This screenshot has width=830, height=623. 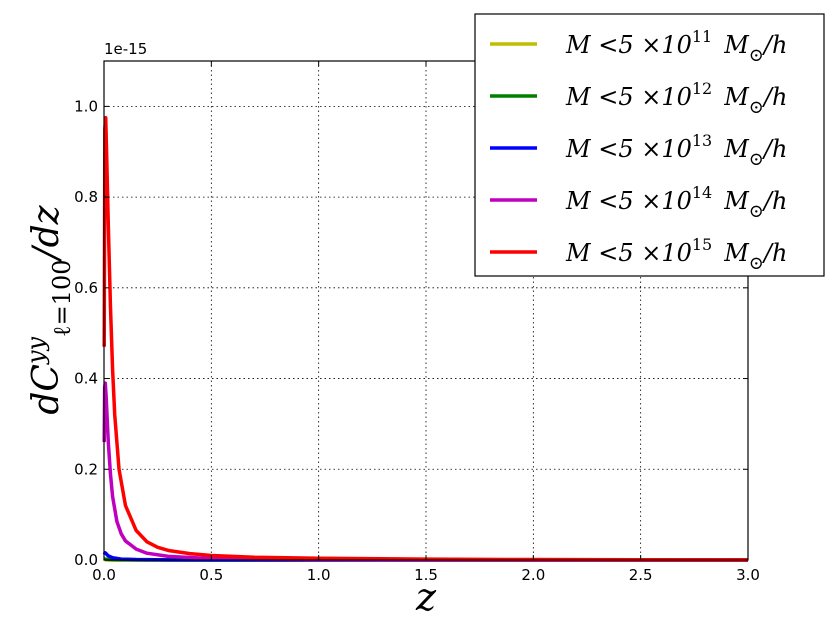 I want to click on legend-entry-label: M <5 ×1011 M⊙/h, so click(x=676, y=46).